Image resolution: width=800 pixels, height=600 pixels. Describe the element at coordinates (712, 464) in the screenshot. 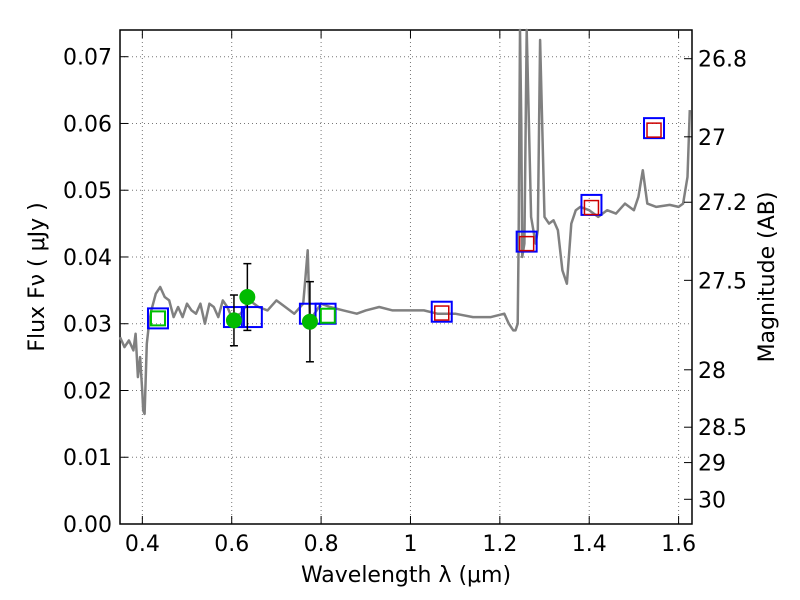

I see `right-tick-label: 29` at that location.